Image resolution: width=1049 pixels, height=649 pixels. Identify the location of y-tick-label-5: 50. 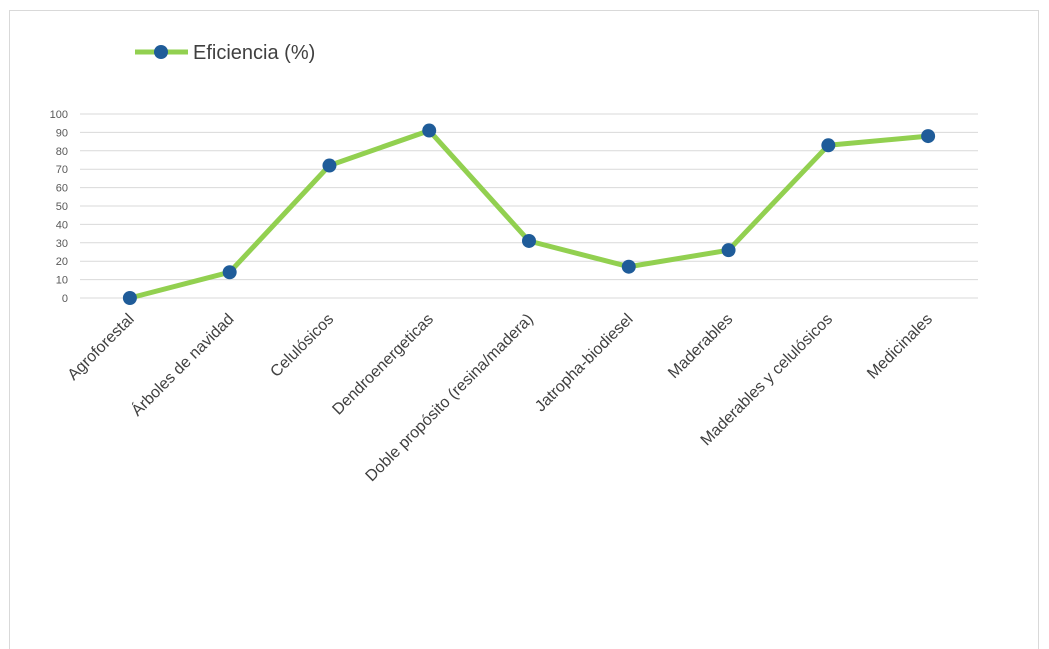
(62, 207).